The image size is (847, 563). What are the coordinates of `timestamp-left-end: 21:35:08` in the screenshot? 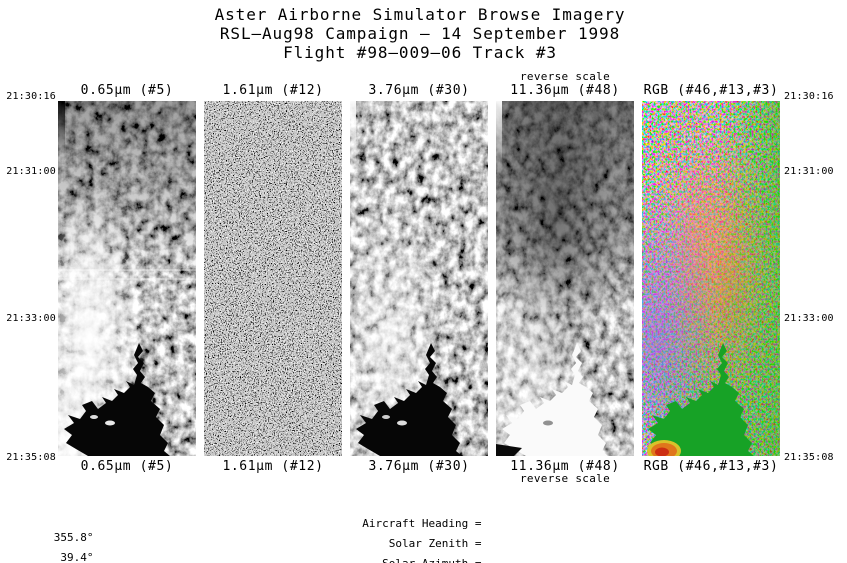 It's located at (31, 457).